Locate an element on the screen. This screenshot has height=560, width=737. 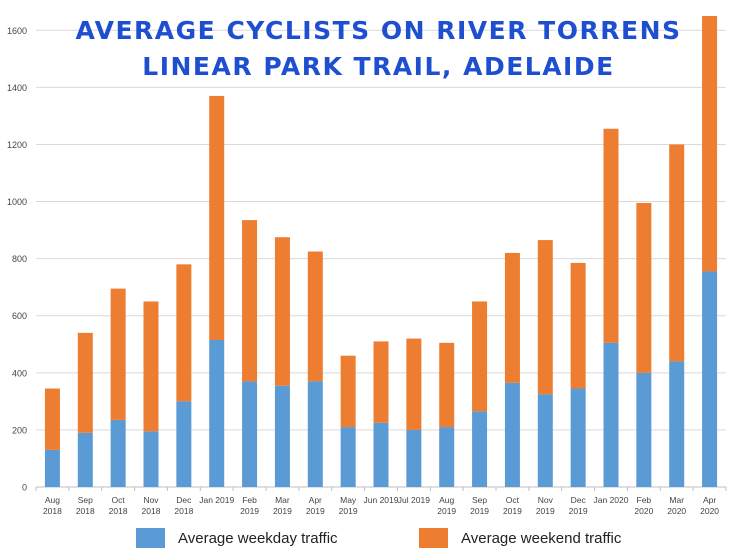
x-tick-label: Jan 2019 is located at coordinates (216, 500).